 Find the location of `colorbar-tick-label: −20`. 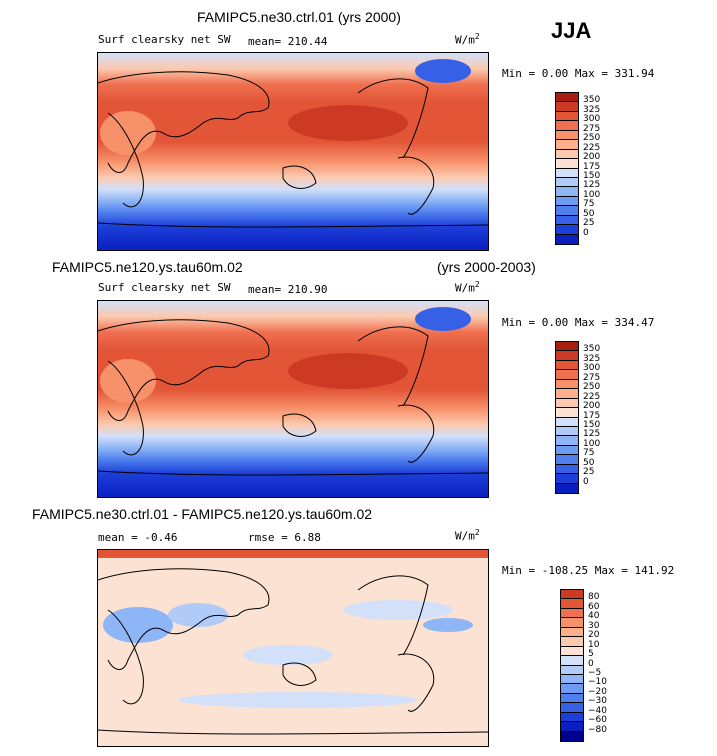

colorbar-tick-label: −20 is located at coordinates (597, 691).